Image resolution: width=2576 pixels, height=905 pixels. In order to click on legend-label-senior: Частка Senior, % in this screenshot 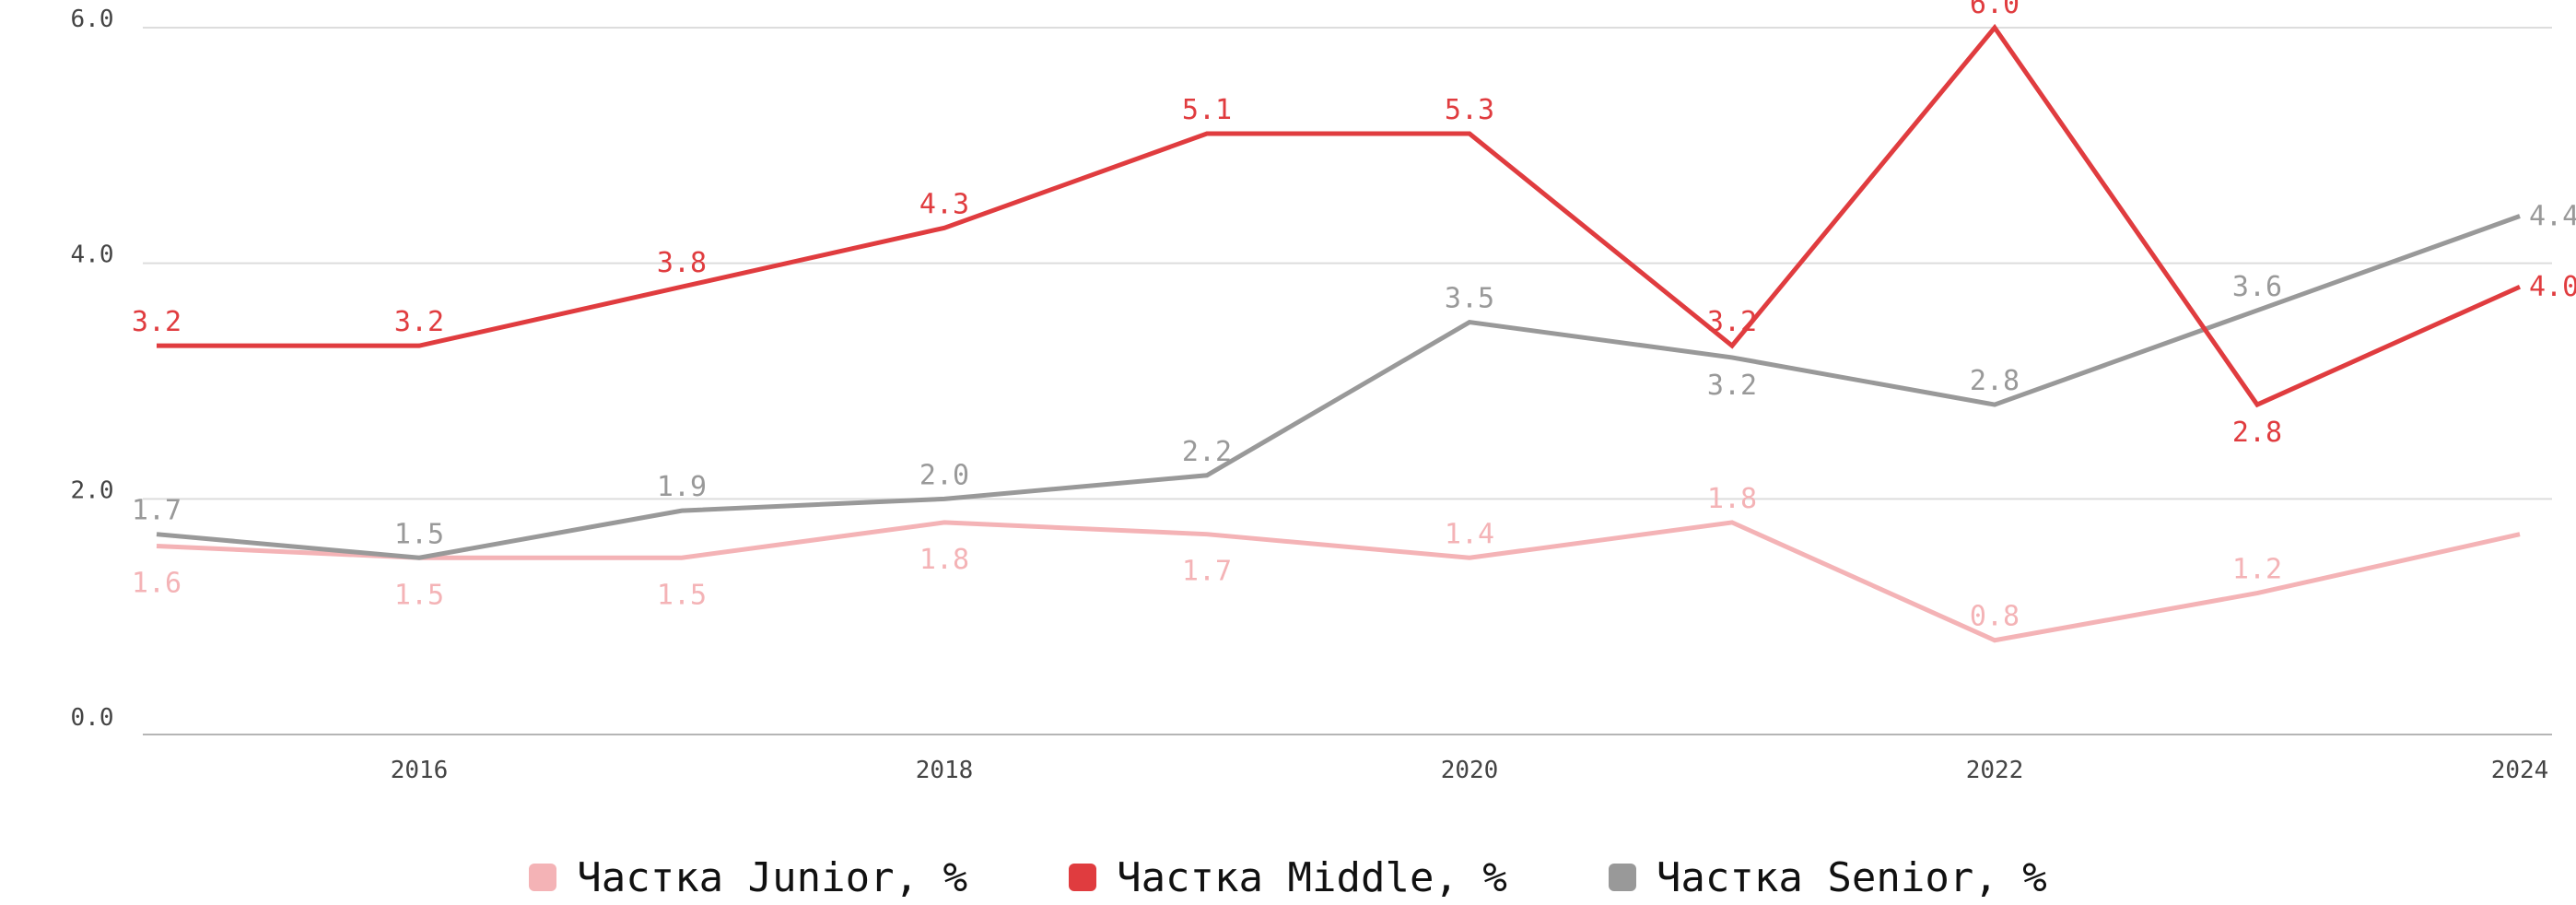, I will do `click(1851, 877)`.